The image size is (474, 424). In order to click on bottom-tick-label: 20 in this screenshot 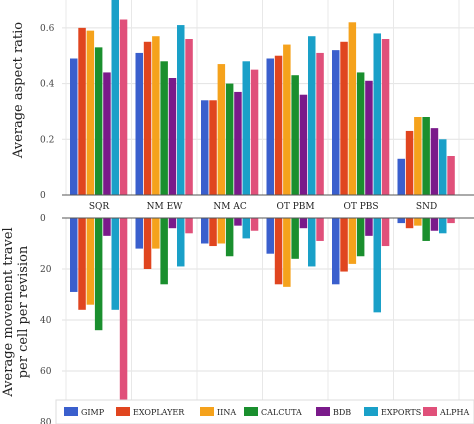, I will do `click(46, 270)`.